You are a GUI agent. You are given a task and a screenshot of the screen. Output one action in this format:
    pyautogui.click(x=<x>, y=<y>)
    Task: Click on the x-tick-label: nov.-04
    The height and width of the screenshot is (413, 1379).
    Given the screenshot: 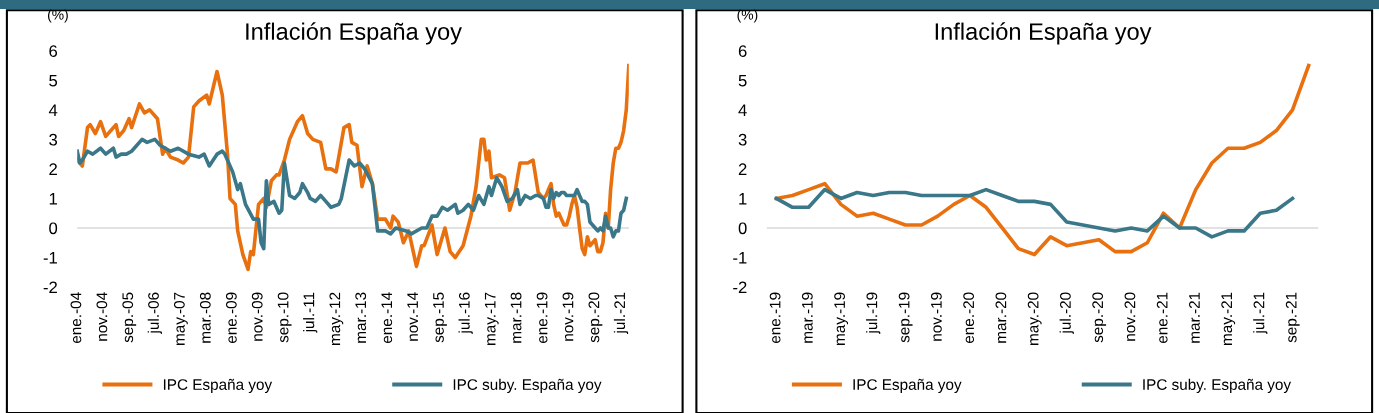 What is the action you would take?
    pyautogui.click(x=102, y=316)
    